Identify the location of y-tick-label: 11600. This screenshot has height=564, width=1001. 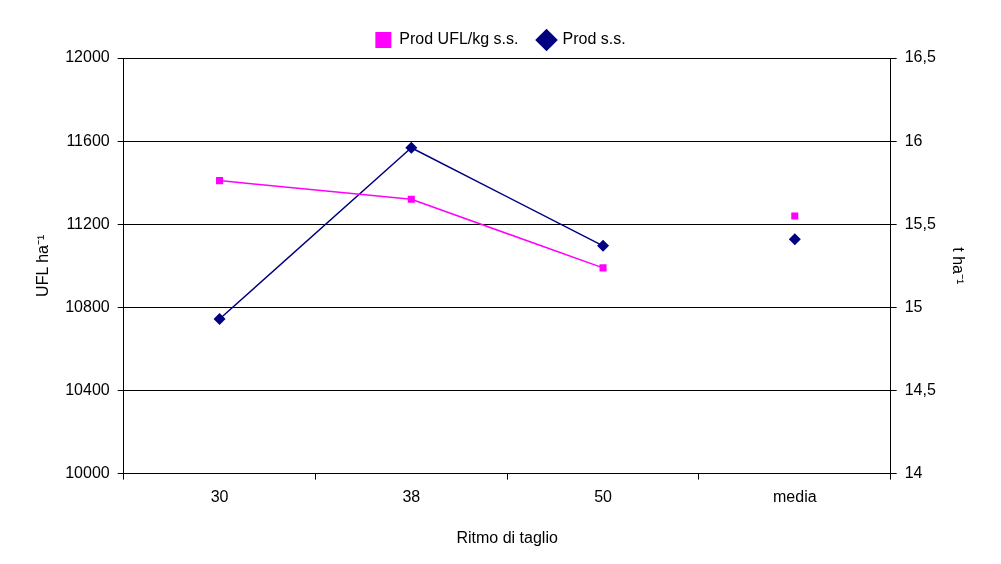
(88, 140).